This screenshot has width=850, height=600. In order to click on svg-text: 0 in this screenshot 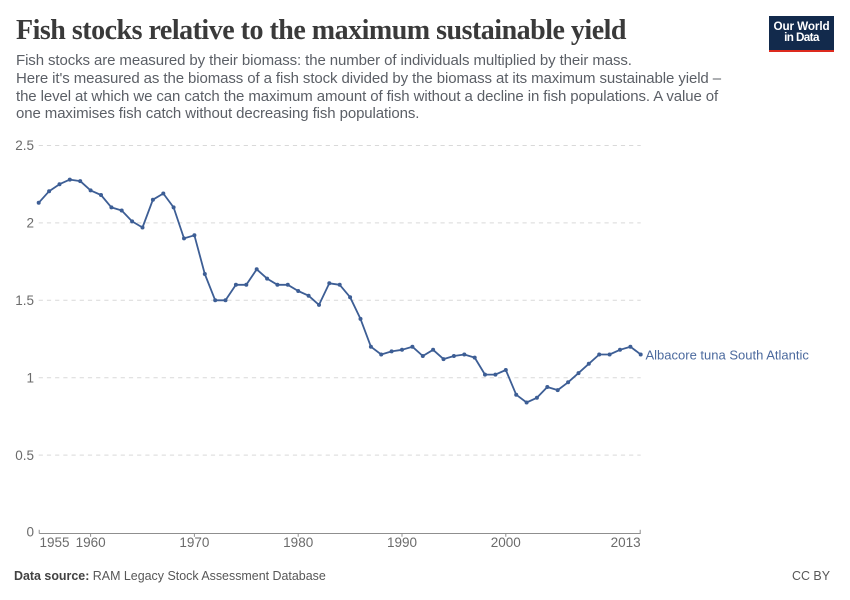, I will do `click(30, 532)`.